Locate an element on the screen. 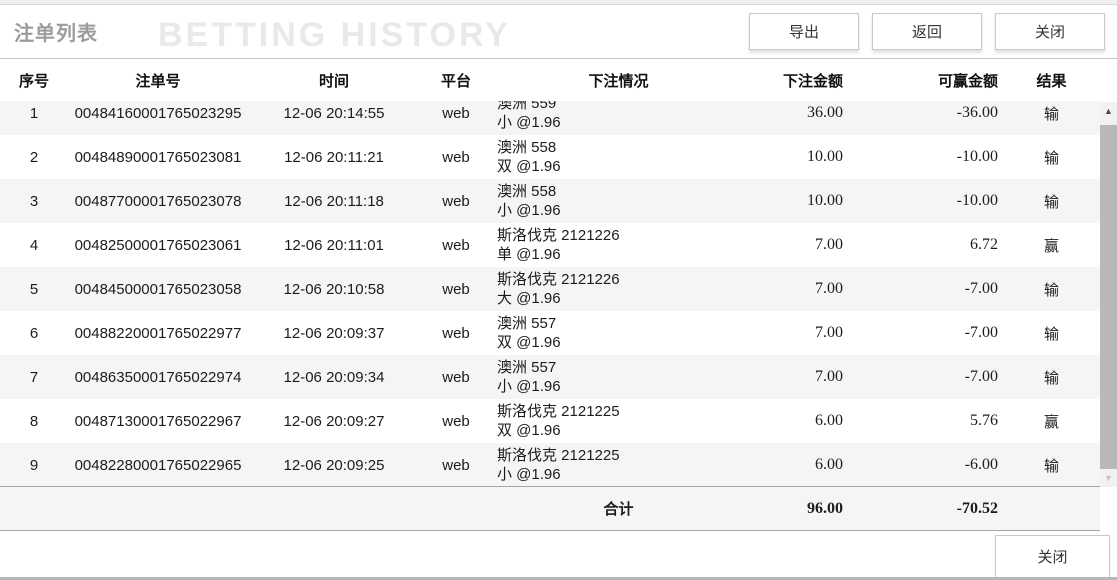 The height and width of the screenshot is (580, 1117). cell-index: 5 is located at coordinates (34, 289).